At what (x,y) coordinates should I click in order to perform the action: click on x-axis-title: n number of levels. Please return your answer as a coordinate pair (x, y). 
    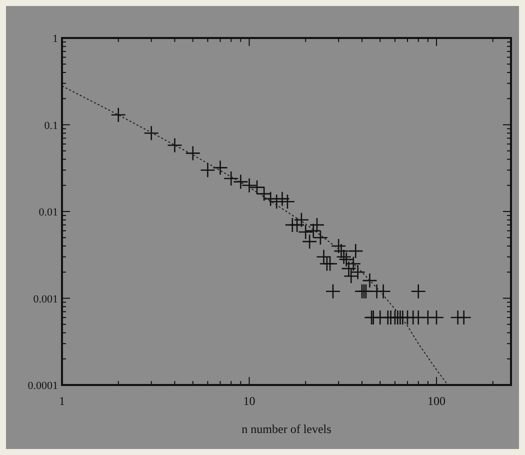
    Looking at the image, I should click on (287, 429).